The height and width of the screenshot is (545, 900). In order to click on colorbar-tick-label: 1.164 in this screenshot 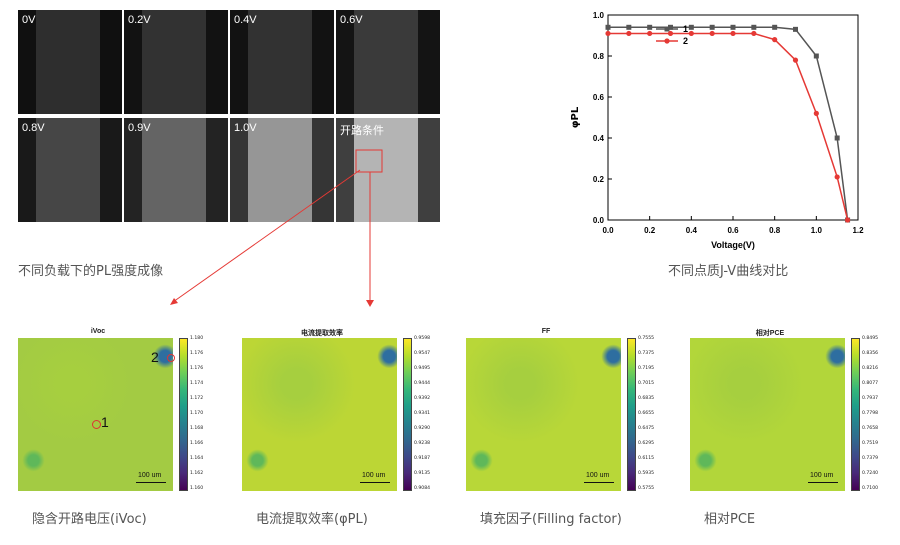, I will do `click(197, 458)`.